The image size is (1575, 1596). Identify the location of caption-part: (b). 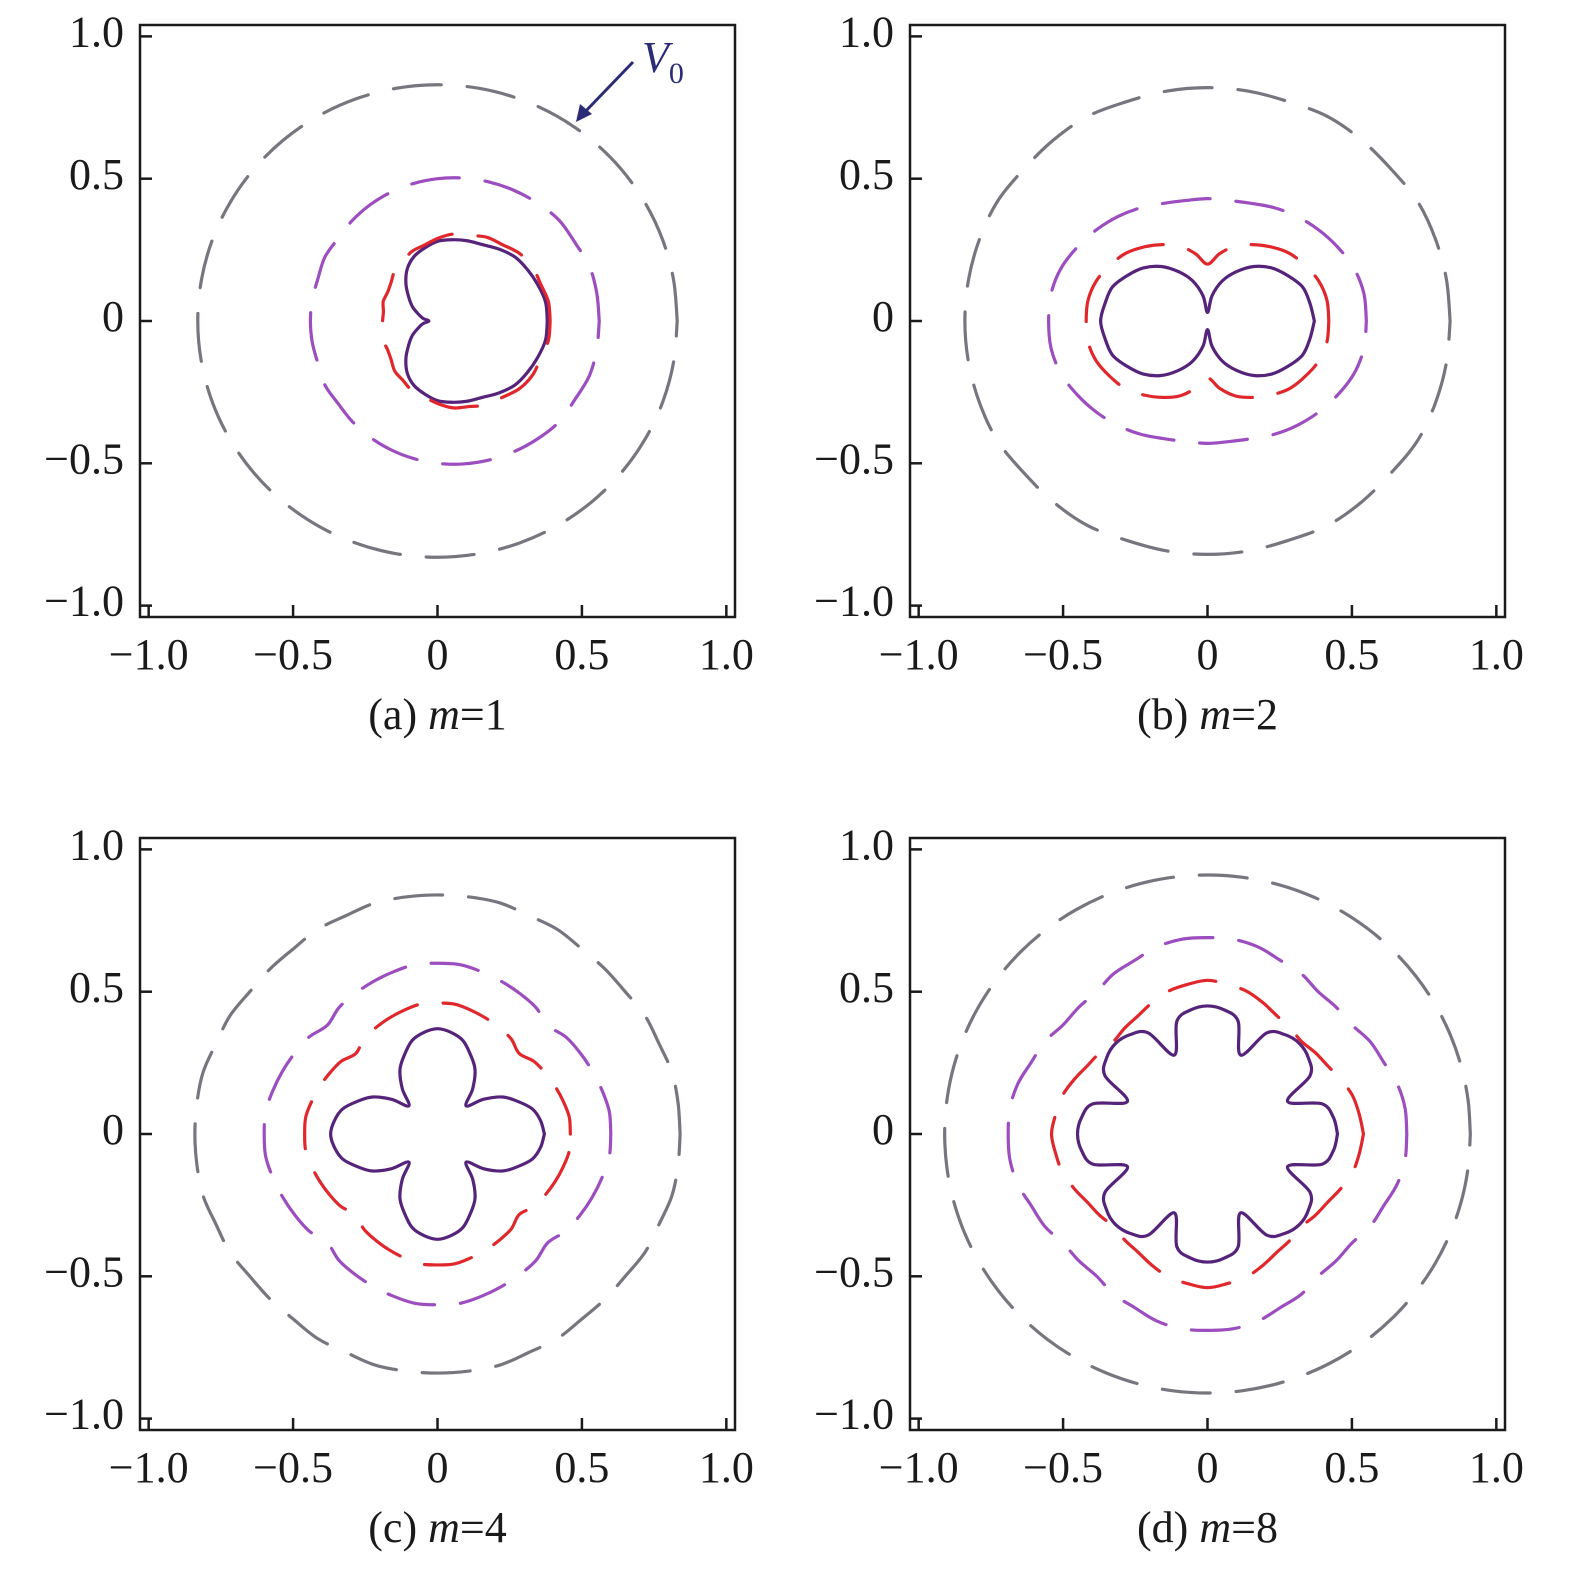
(1162, 714).